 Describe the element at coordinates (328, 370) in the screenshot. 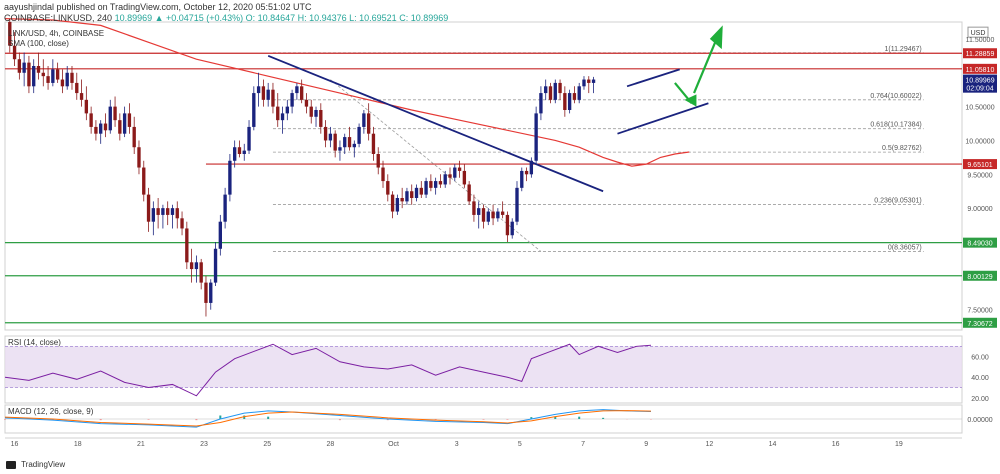

I see `rsi-line` at that location.